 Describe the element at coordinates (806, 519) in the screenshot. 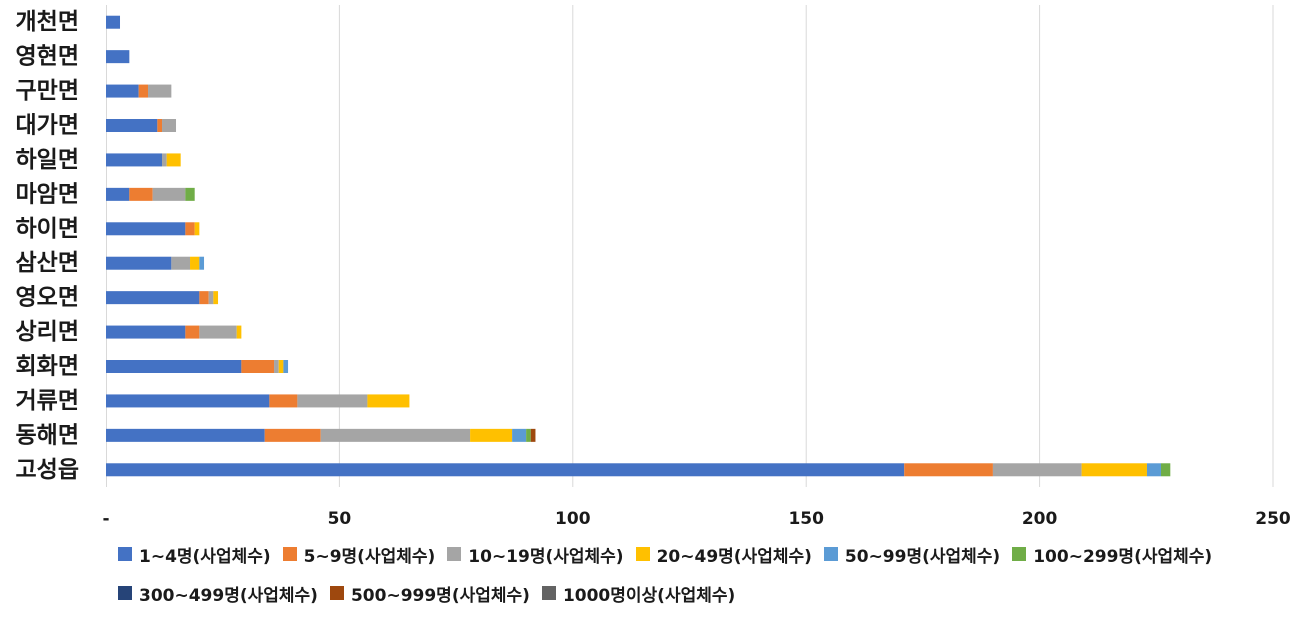

I see `x-tick-label: 150` at that location.